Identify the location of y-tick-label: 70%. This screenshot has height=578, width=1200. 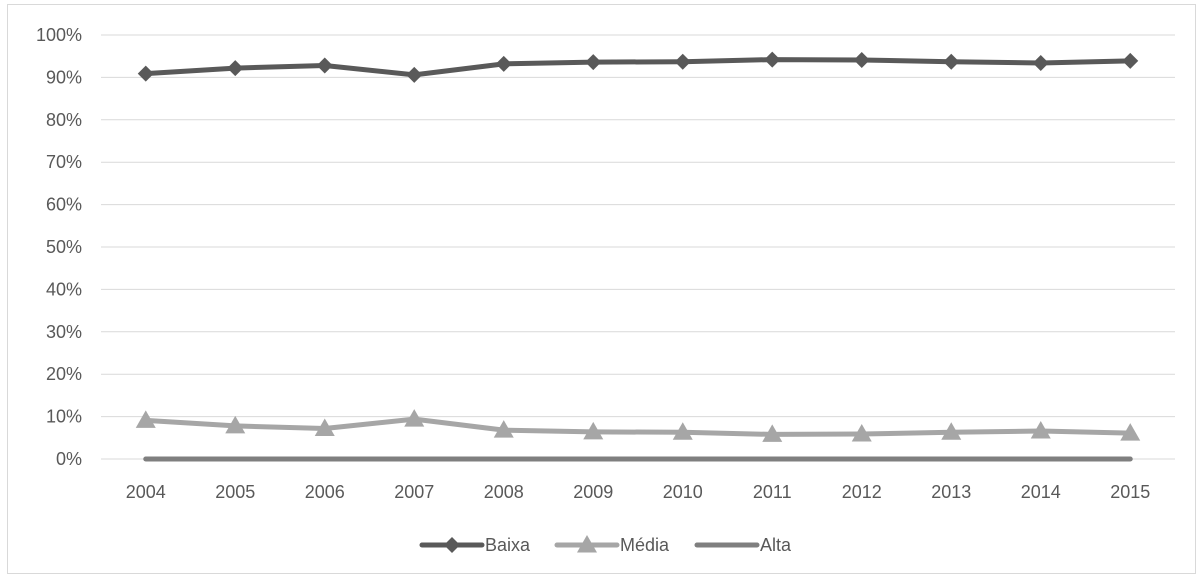
(64, 162).